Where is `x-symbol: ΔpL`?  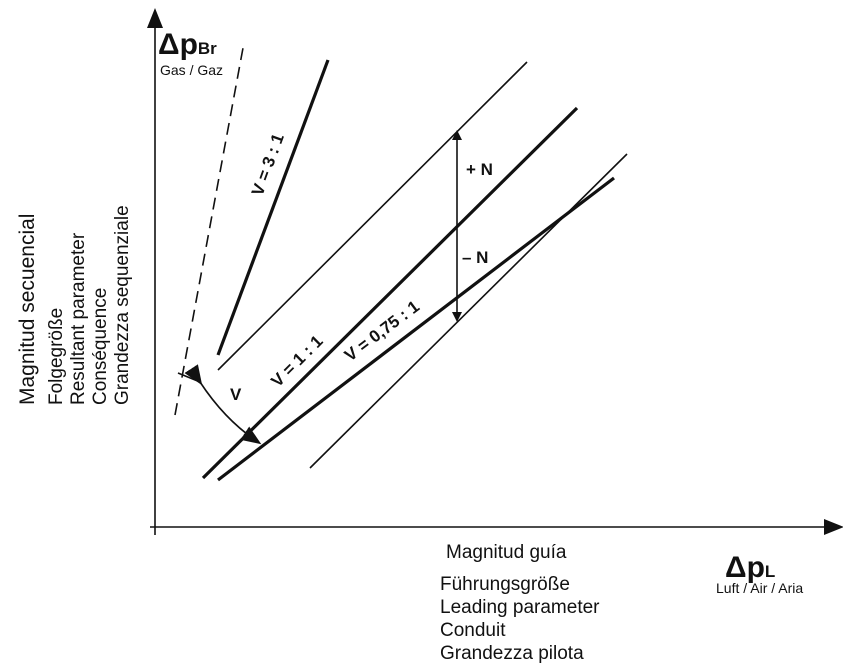 x-symbol: ΔpL is located at coordinates (750, 567).